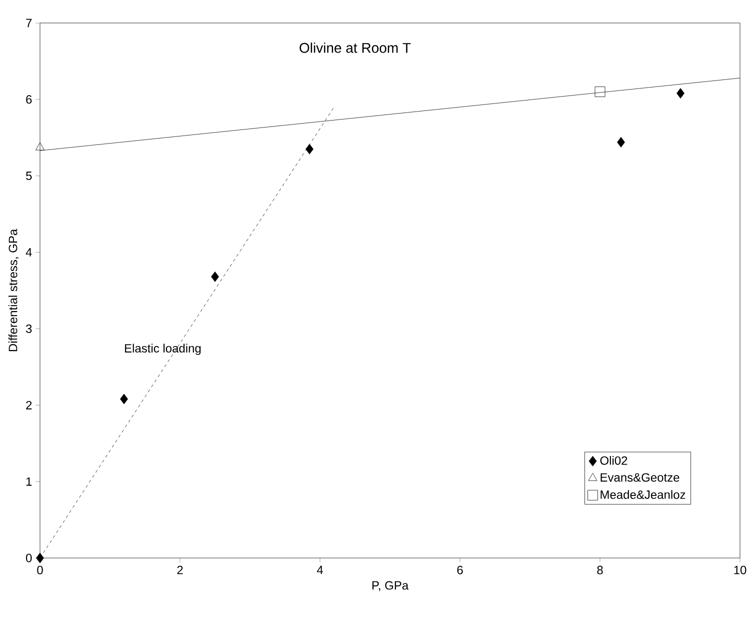 This screenshot has width=755, height=629. Describe the element at coordinates (29, 558) in the screenshot. I see `y-tick-label: 0` at that location.